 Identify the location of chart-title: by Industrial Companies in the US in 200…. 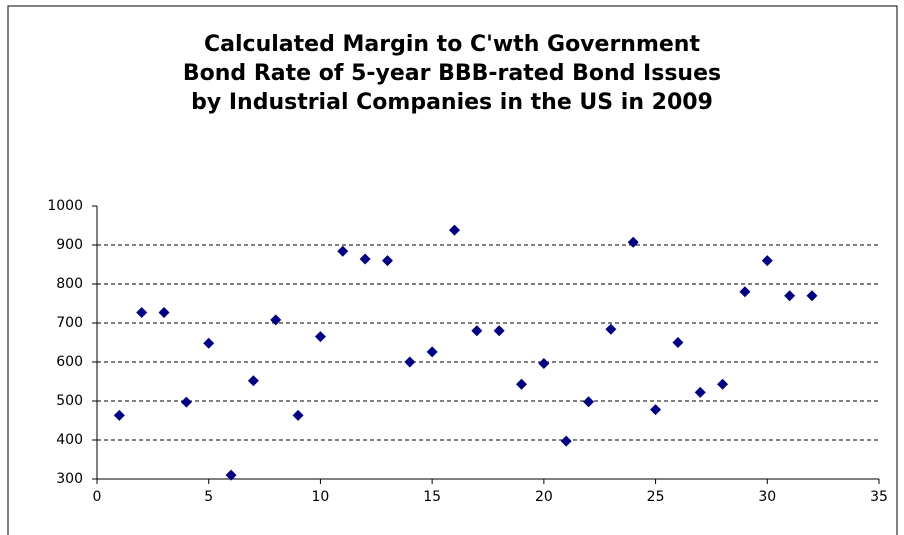
(452, 102).